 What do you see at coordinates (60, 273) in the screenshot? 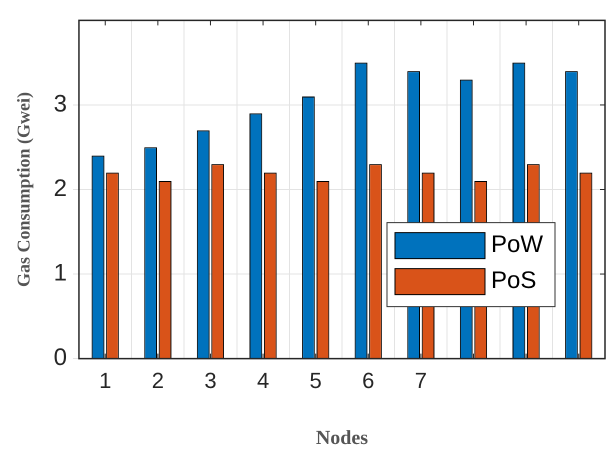
I see `y-tick-label: 1` at bounding box center [60, 273].